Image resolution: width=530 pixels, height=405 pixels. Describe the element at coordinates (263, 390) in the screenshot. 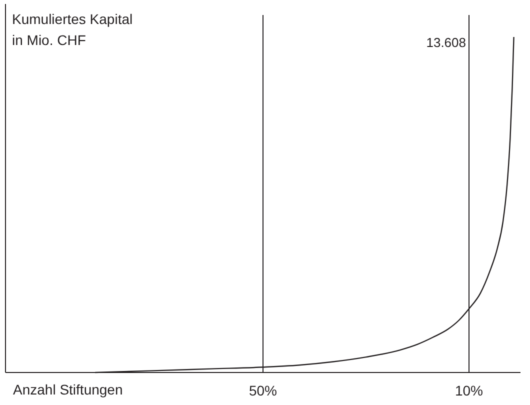

I see `x-tick-label: 50%` at that location.